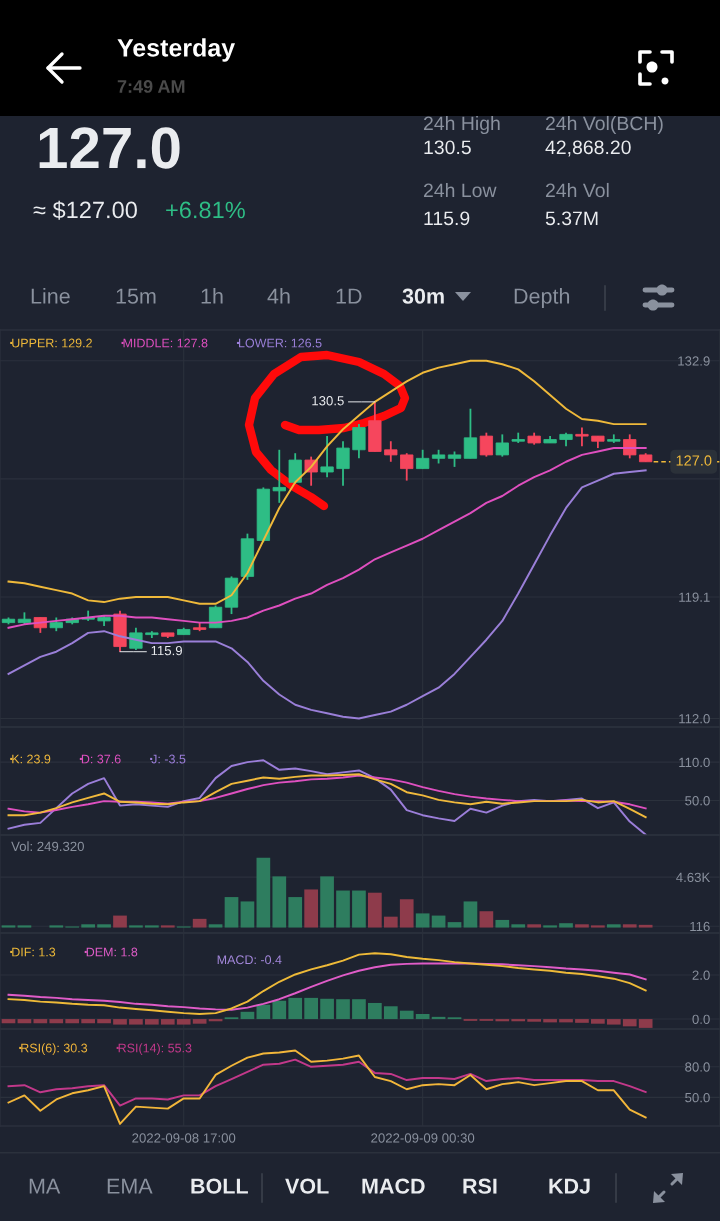 This screenshot has height=1221, width=720. I want to click on y-tick-label: 116, so click(700, 926).